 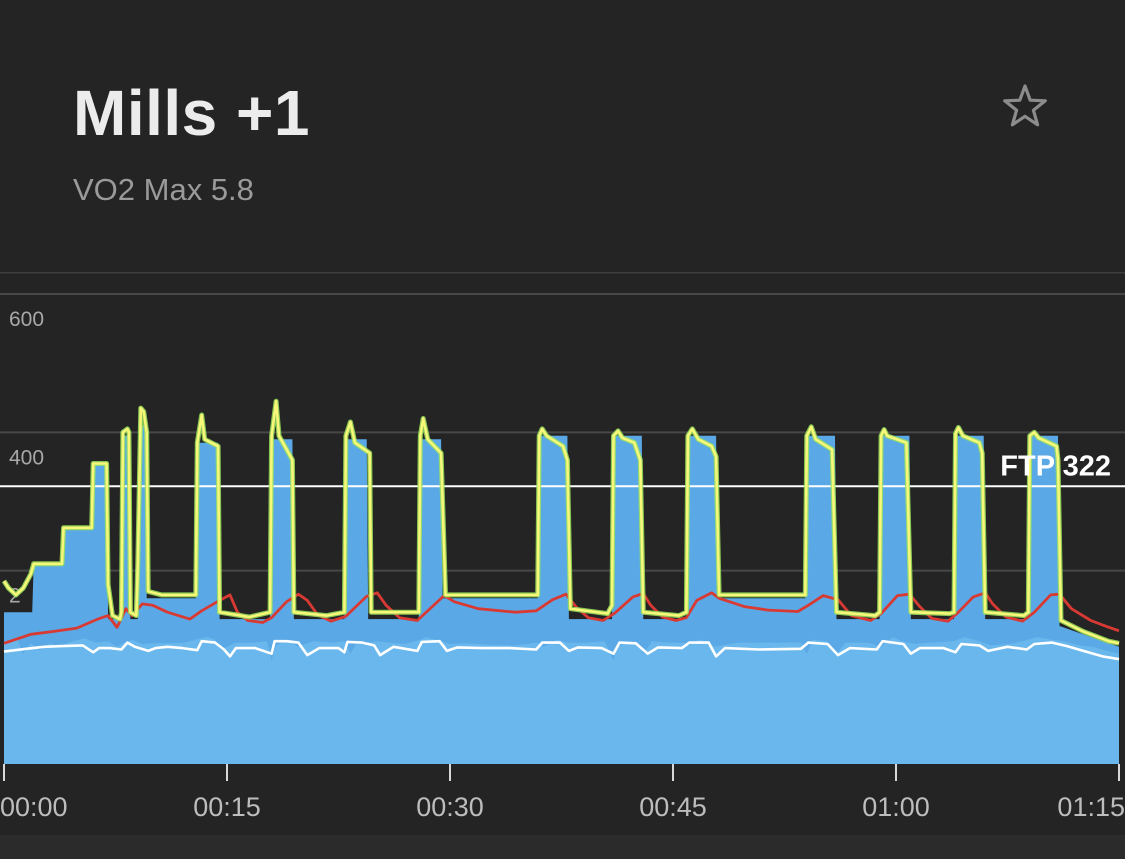 What do you see at coordinates (34, 807) in the screenshot?
I see `x-tick-label-0: 00:00` at bounding box center [34, 807].